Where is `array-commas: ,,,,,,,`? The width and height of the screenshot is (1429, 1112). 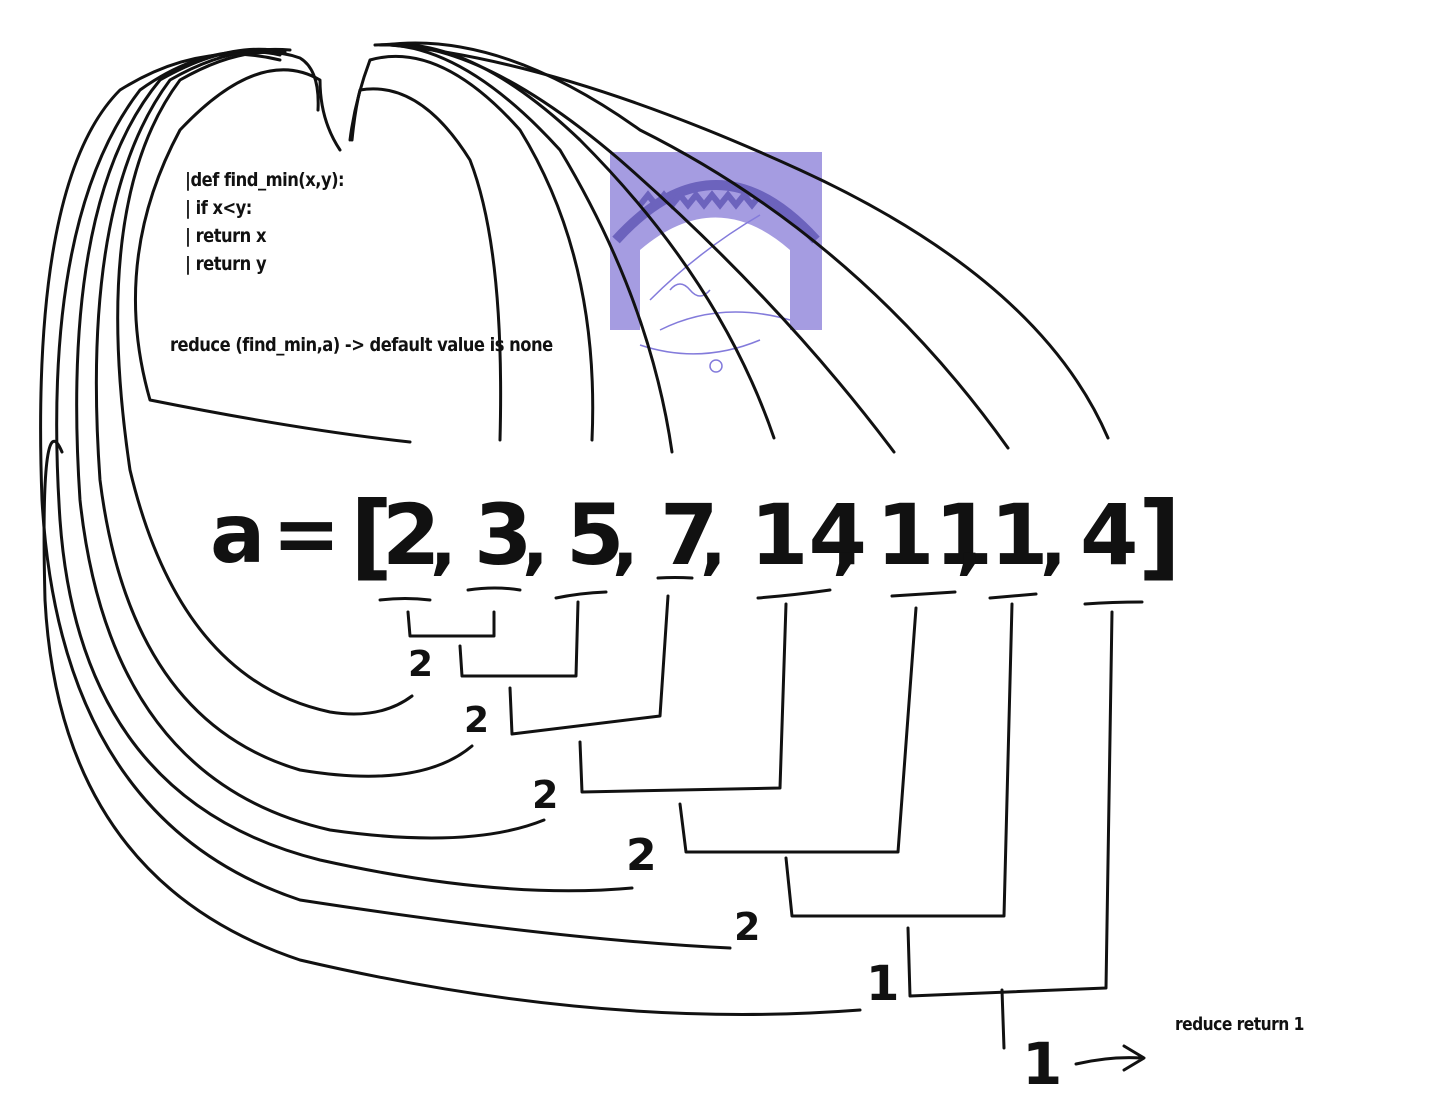
array-commas: ,,,,,,, is located at coordinates (748, 542).